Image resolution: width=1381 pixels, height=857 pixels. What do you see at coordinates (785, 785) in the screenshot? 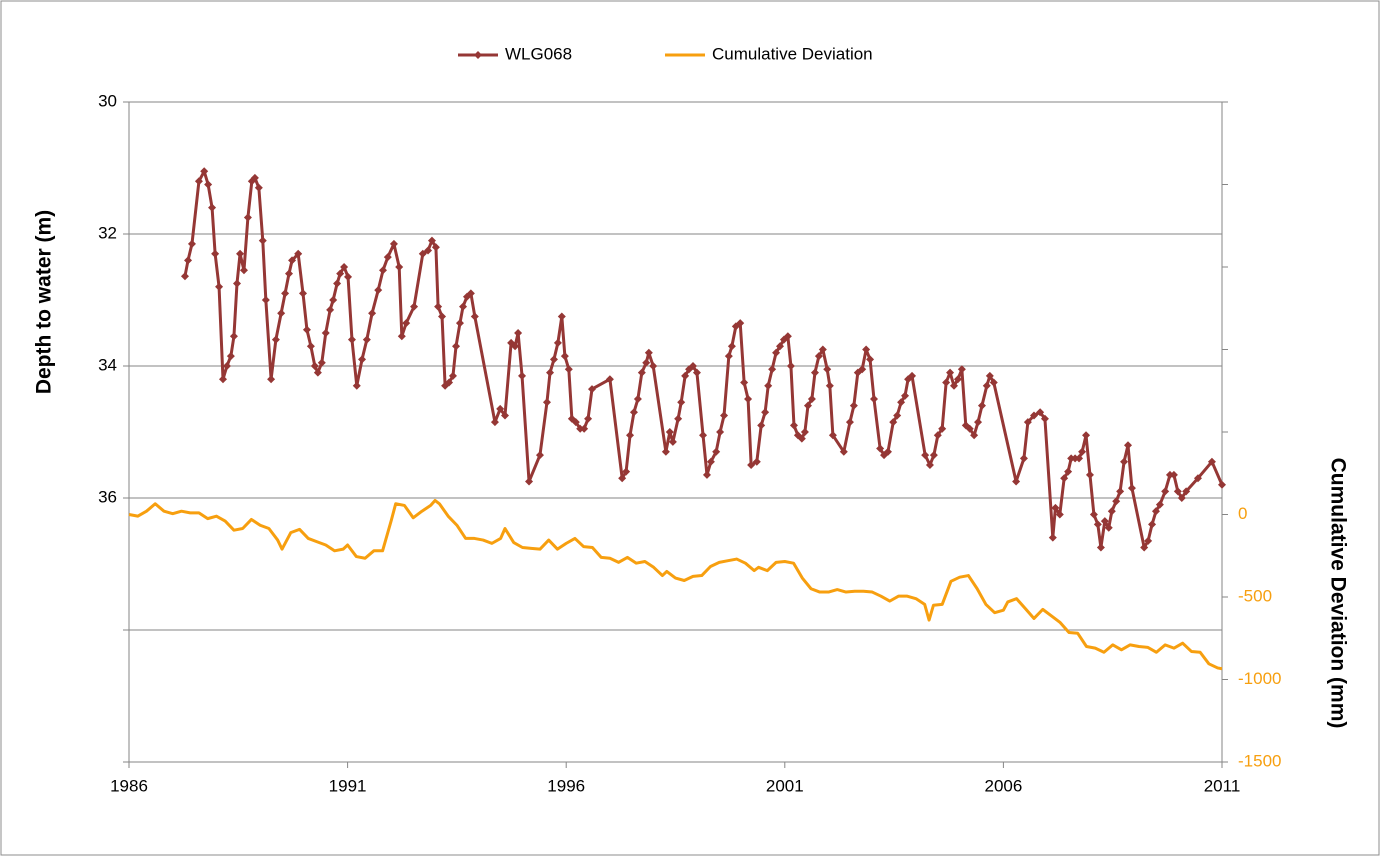
I see `x-tick-label: 2001` at bounding box center [785, 785].